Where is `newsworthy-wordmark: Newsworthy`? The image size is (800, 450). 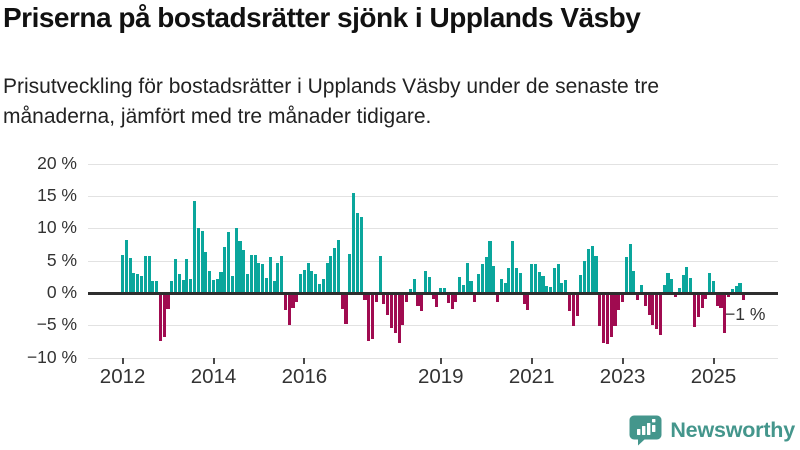
newsworthy-wordmark: Newsworthy is located at coordinates (732, 430).